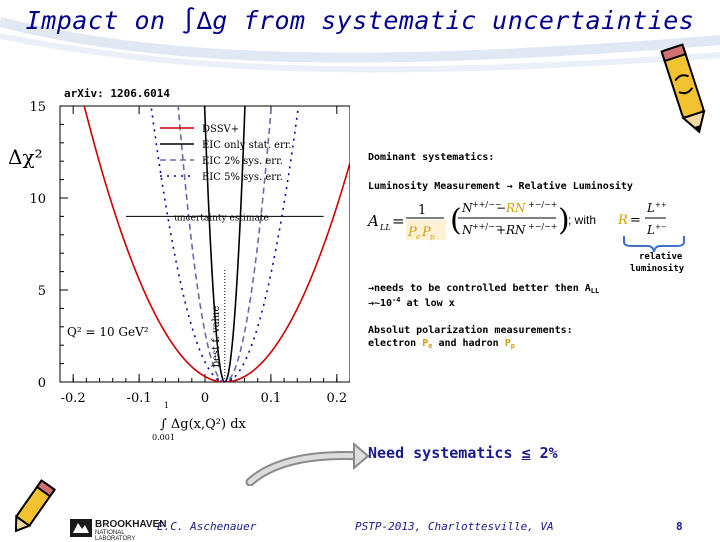 The width and height of the screenshot is (720, 542). Describe the element at coordinates (42, 291) in the screenshot. I see `y-tick-label: 5` at that location.